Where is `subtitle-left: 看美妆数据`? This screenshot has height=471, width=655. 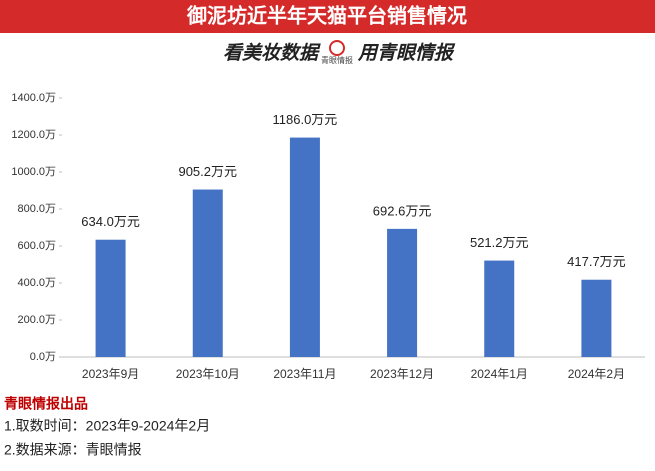 subtitle-left: 看美妆数据 is located at coordinates (272, 53).